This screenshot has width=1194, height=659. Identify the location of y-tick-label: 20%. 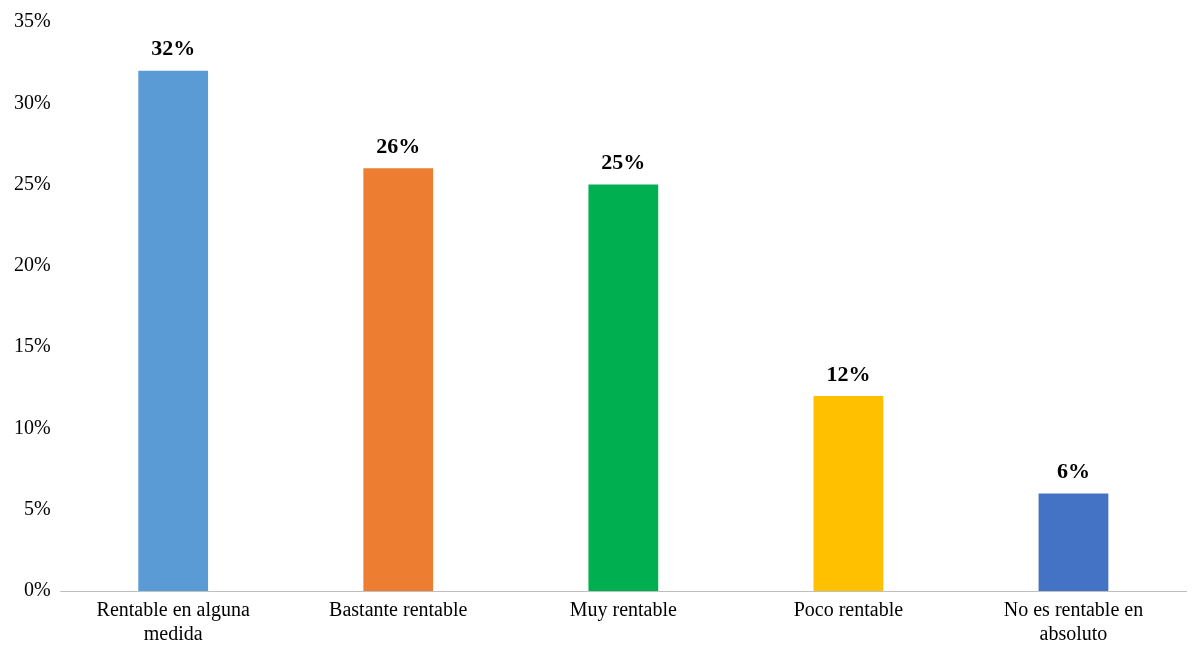
(32, 264).